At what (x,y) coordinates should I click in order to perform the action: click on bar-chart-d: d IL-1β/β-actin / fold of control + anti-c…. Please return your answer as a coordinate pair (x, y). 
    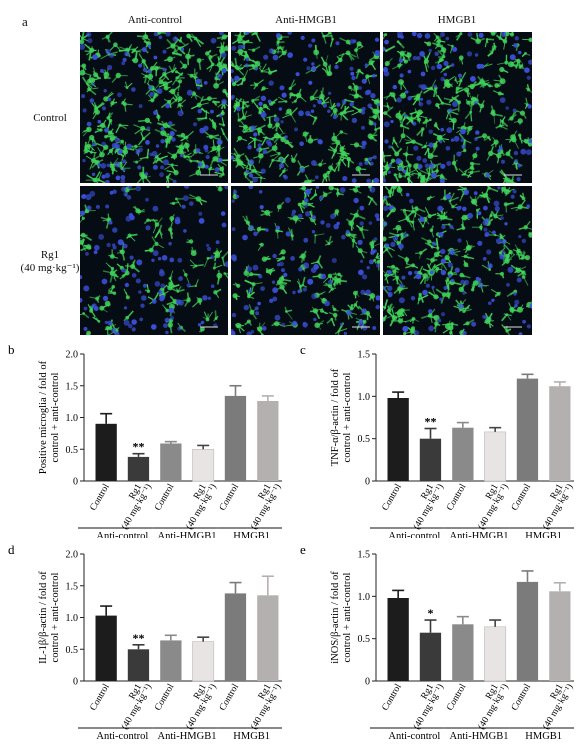
    Looking at the image, I should click on (145, 642).